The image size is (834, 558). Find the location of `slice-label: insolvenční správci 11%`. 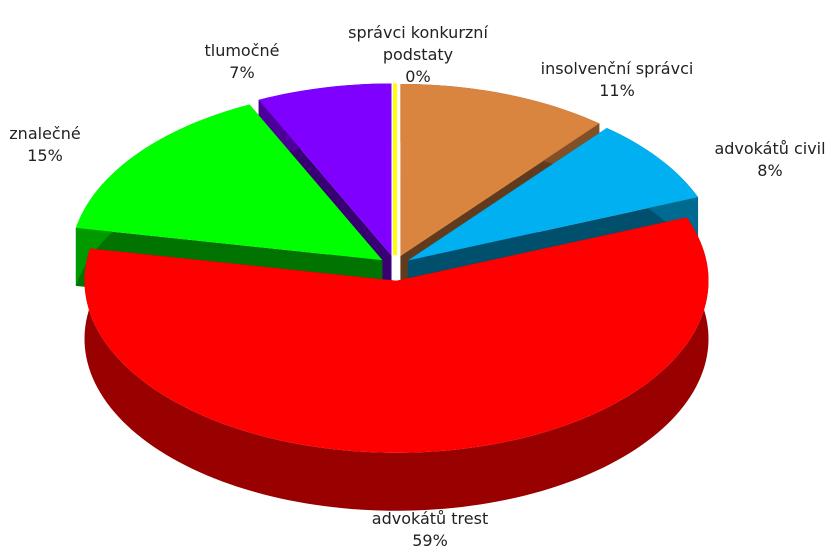

slice-label: insolvenční správci 11% is located at coordinates (617, 80).